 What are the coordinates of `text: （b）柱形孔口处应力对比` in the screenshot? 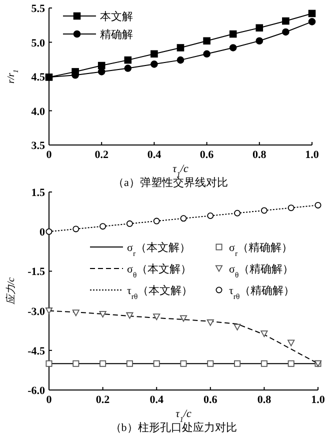 It's located at (173, 427).